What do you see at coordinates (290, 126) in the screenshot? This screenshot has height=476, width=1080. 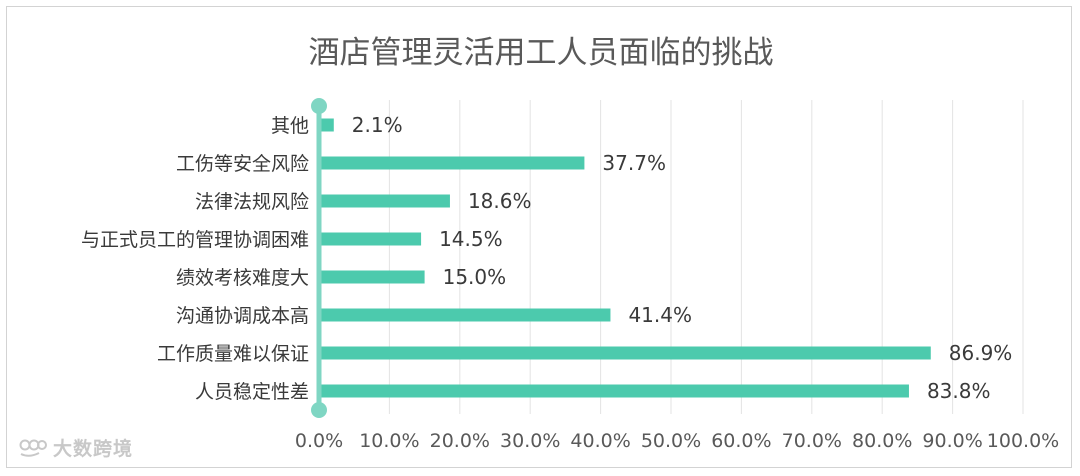 I see `category-label: 其他` at bounding box center [290, 126].